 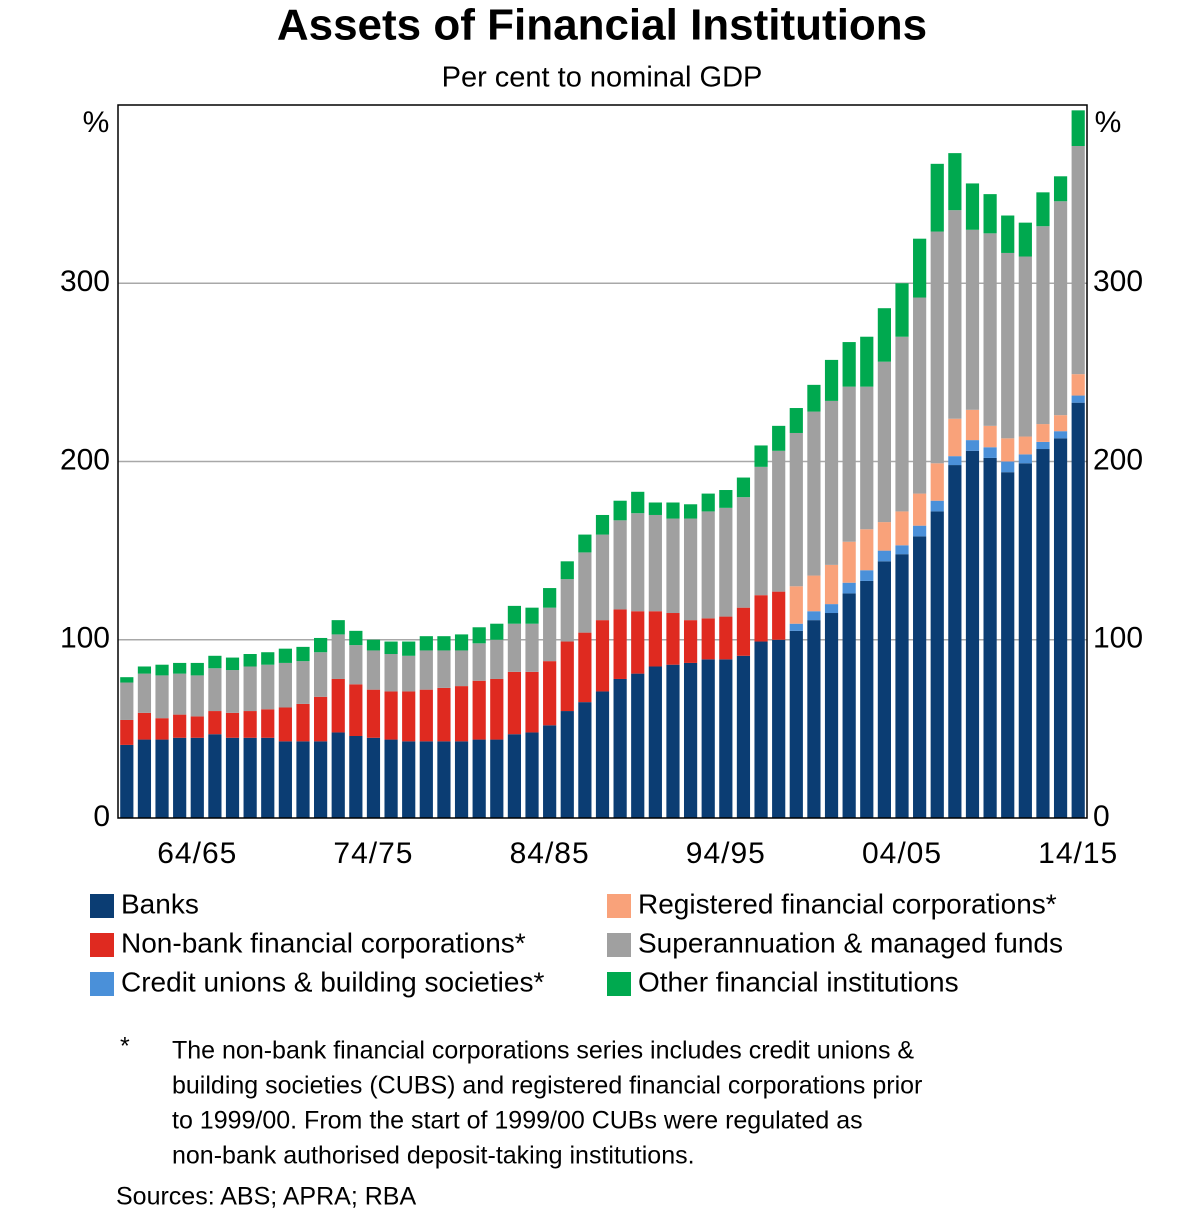 What do you see at coordinates (798, 981) in the screenshot?
I see `legend-label: Other financial institutions` at bounding box center [798, 981].